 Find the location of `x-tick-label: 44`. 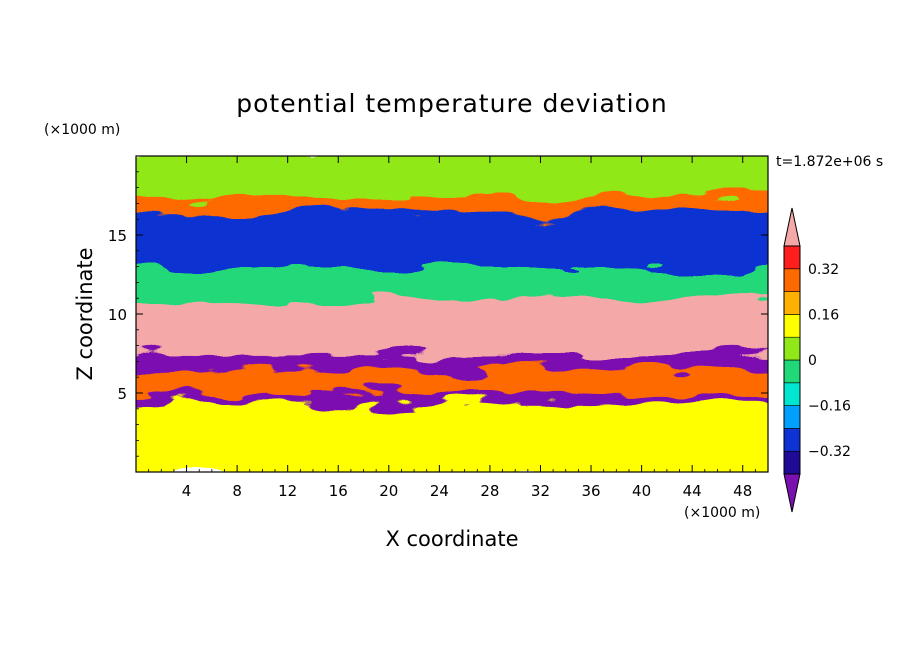

x-tick-label: 44 is located at coordinates (692, 491).